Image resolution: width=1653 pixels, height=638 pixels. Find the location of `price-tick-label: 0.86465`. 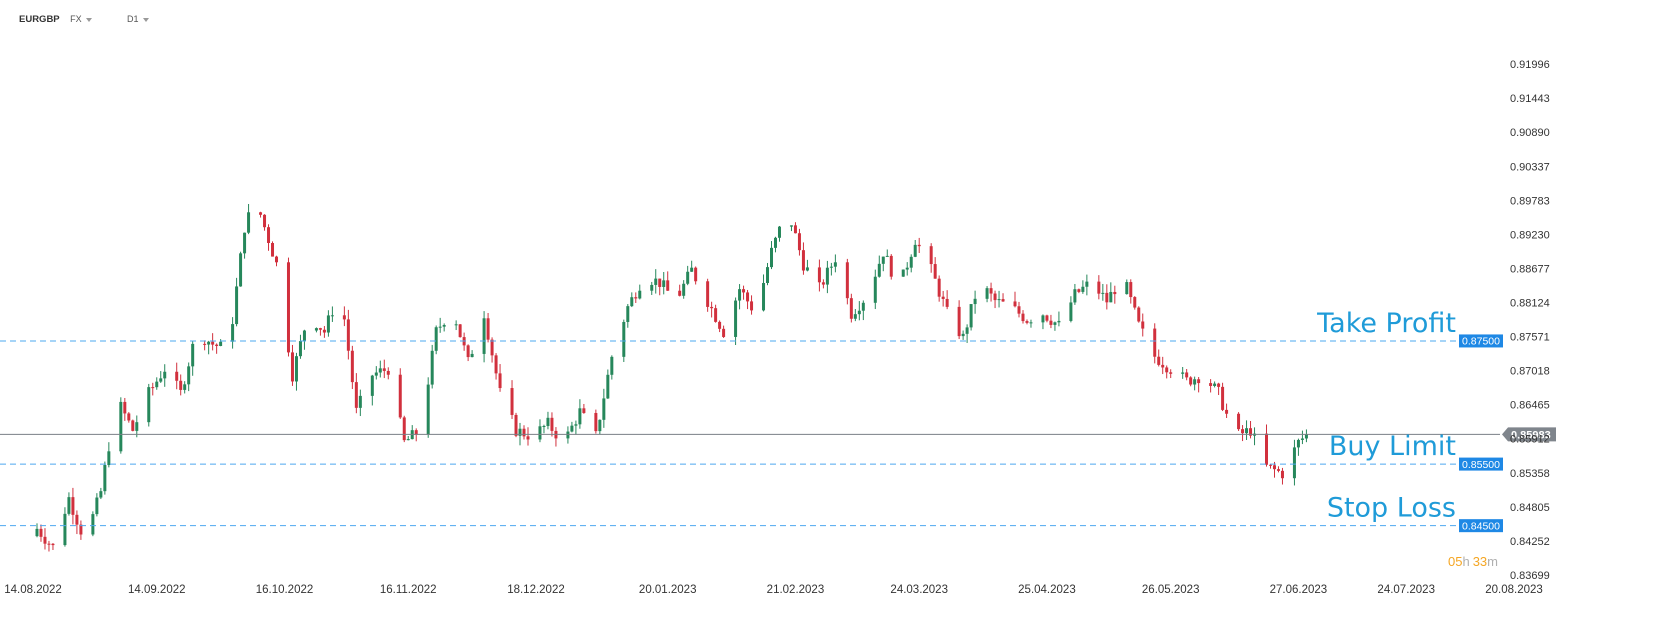

price-tick-label: 0.86465 is located at coordinates (1530, 406).